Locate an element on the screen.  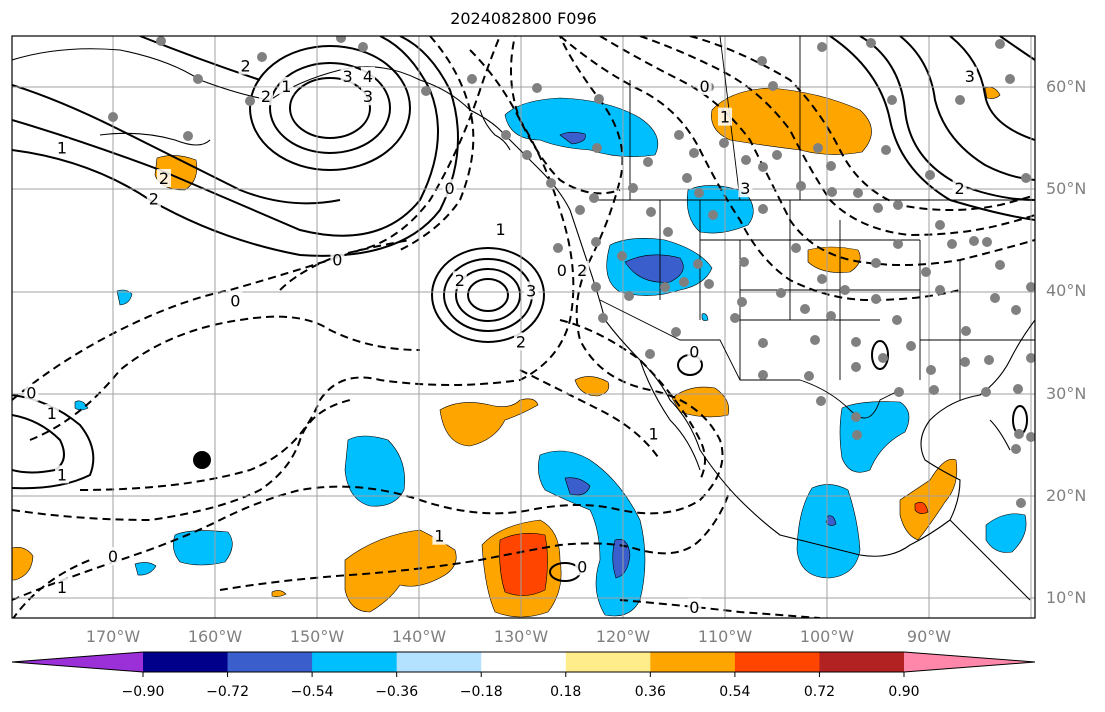
lon-label: 90°W is located at coordinates (929, 636).